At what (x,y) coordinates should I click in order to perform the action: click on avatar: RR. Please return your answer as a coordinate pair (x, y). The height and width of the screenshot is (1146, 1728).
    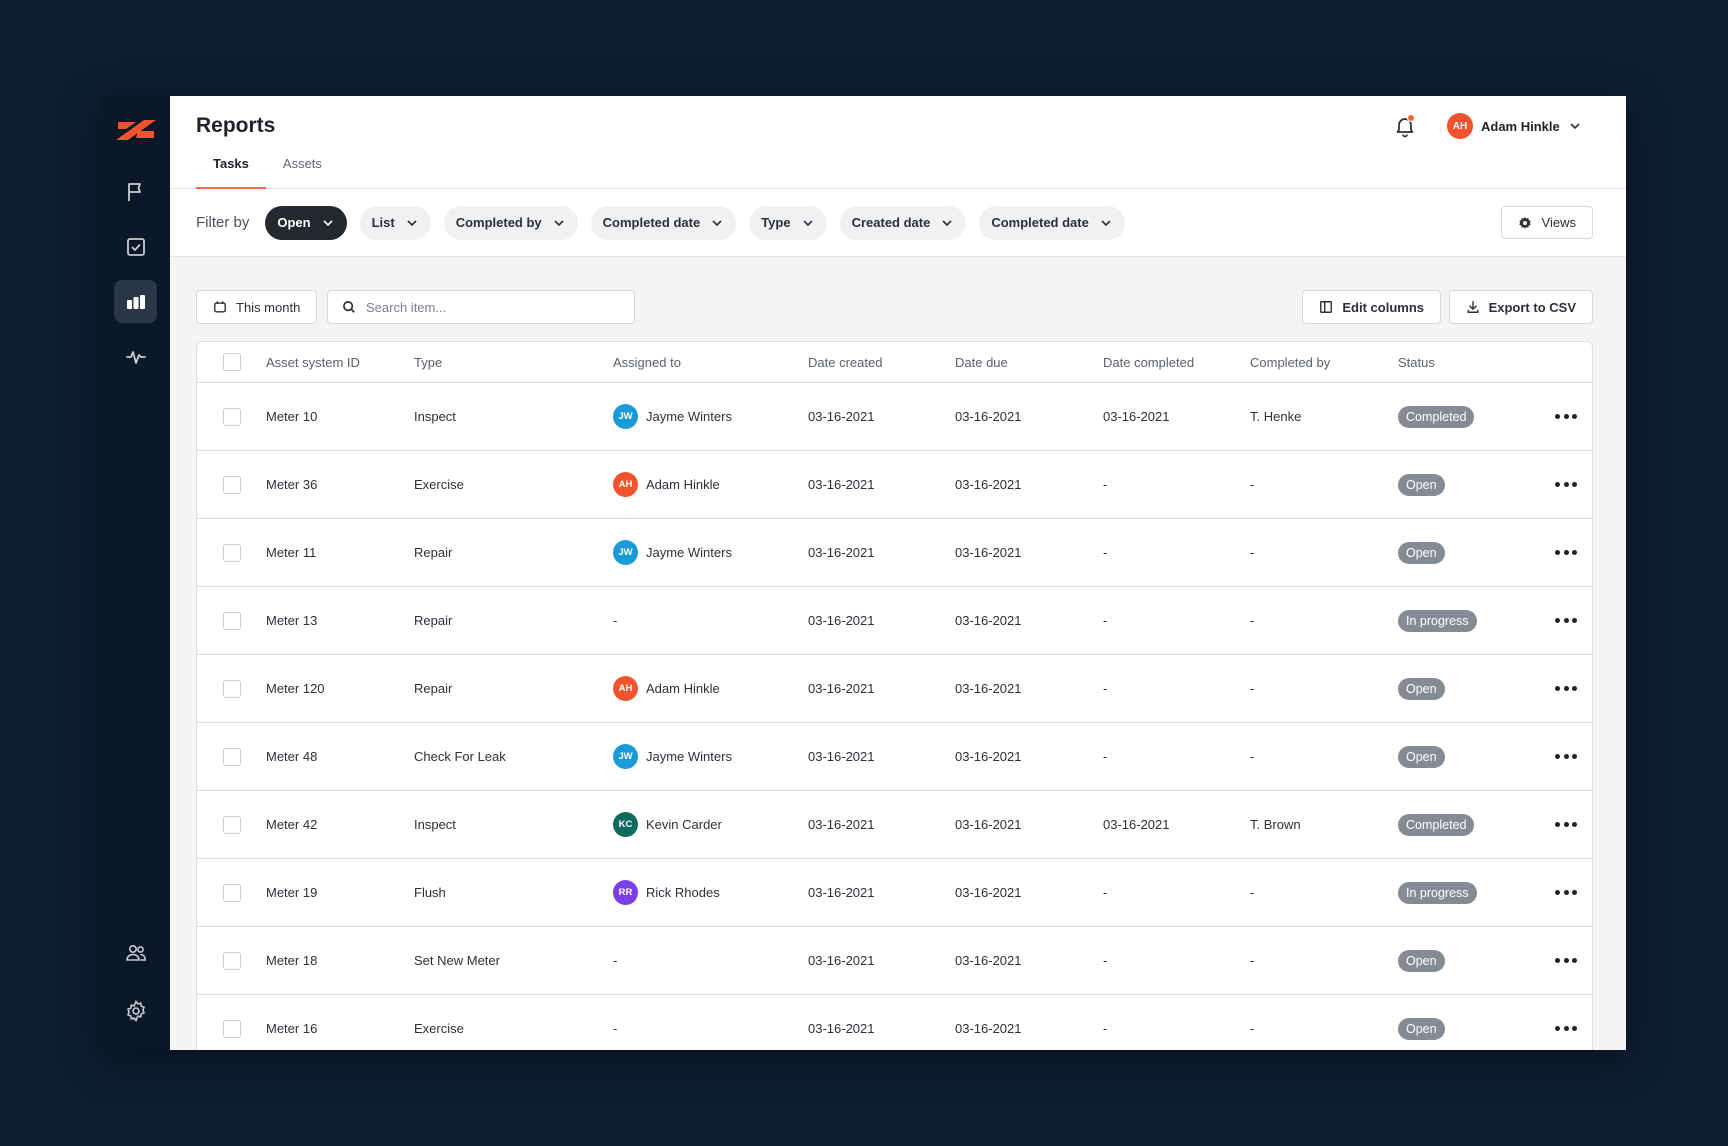
    Looking at the image, I should click on (625, 892).